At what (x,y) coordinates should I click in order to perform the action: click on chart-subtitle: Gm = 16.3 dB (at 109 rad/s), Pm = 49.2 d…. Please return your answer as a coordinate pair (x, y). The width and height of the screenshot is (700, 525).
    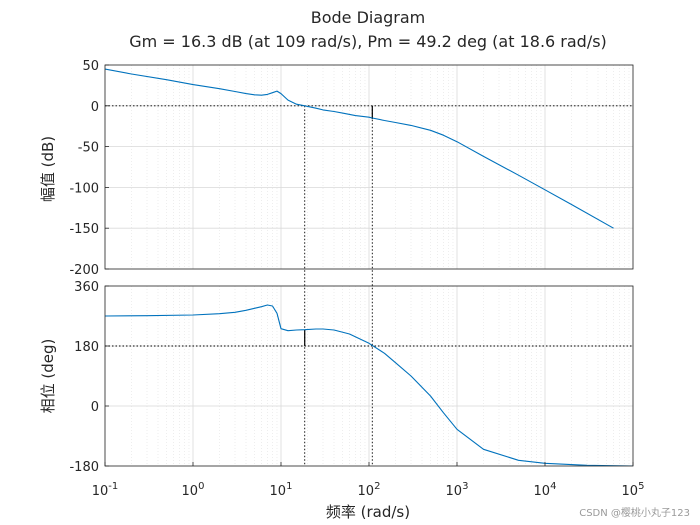
    Looking at the image, I should click on (368, 41).